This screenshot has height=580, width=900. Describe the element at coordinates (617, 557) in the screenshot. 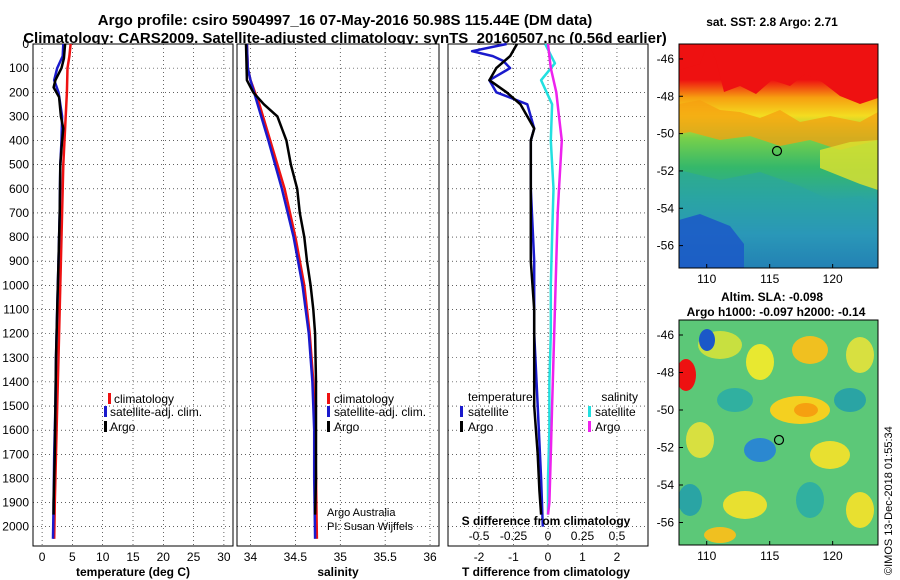

I see `x-tick-label: 2` at that location.